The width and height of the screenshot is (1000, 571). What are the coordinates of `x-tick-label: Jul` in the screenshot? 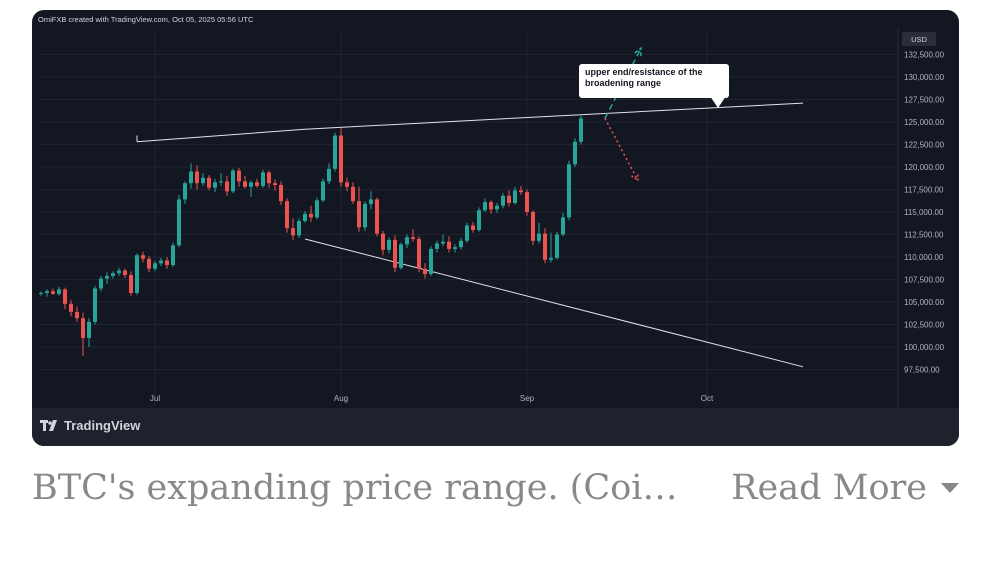 It's located at (155, 398).